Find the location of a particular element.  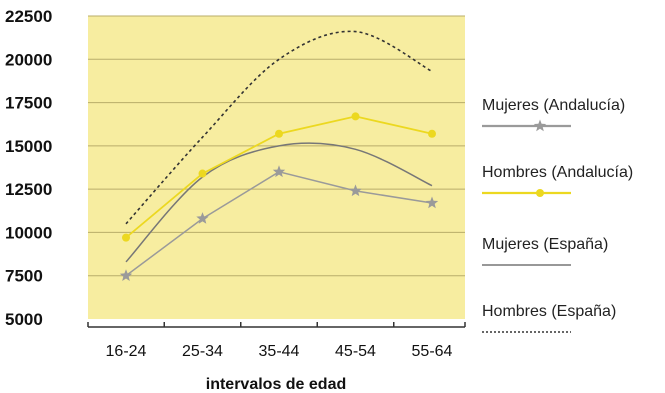

series-mujeres-andalucia is located at coordinates (279, 223).